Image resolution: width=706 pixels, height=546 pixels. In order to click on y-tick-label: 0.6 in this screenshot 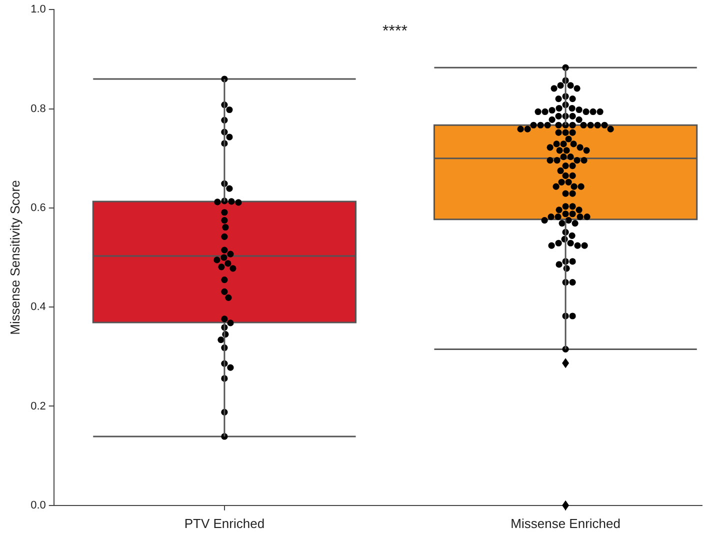, I will do `click(38, 208)`.